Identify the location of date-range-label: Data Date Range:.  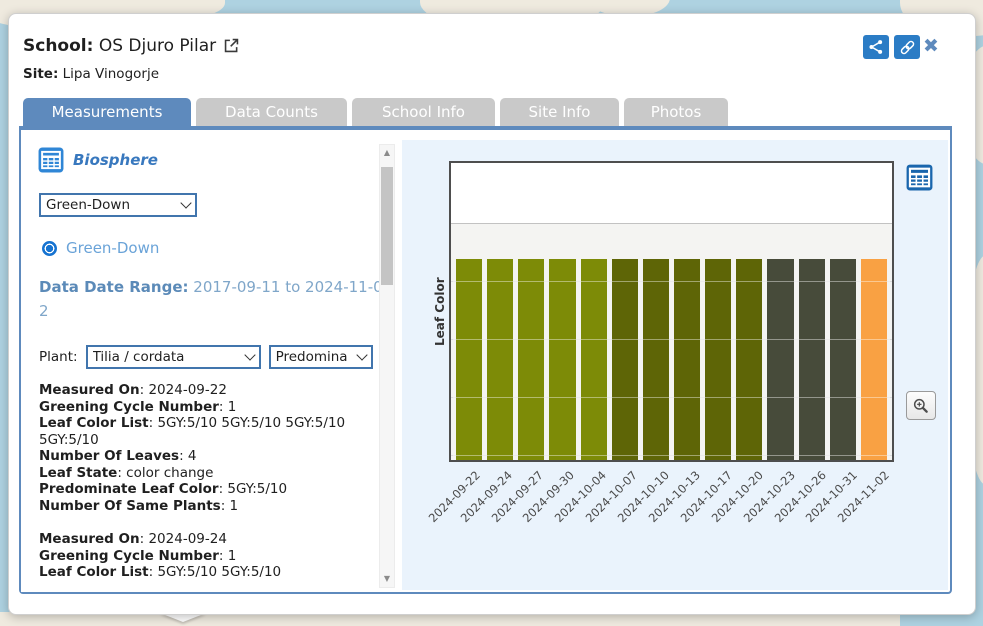
(114, 287).